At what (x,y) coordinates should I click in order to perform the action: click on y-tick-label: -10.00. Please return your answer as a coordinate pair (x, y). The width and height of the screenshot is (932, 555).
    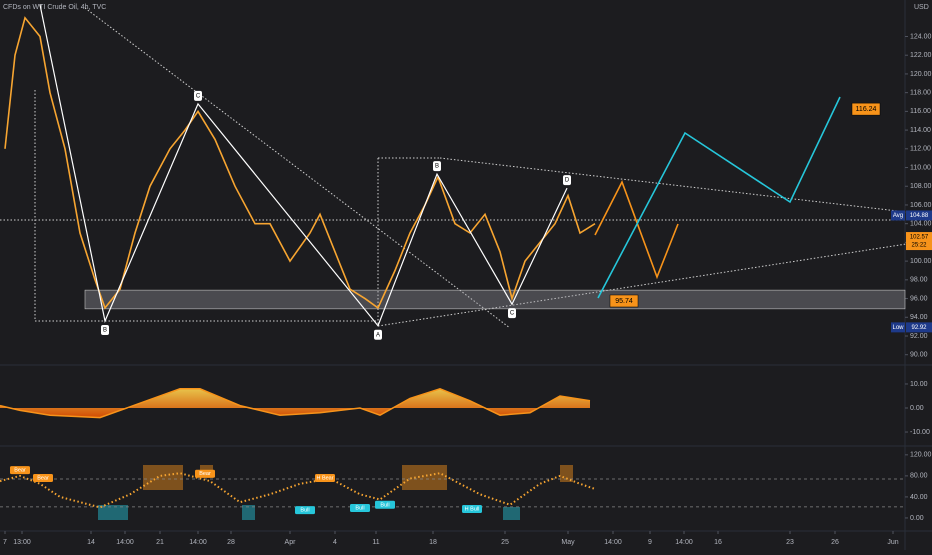
    Looking at the image, I should click on (920, 432).